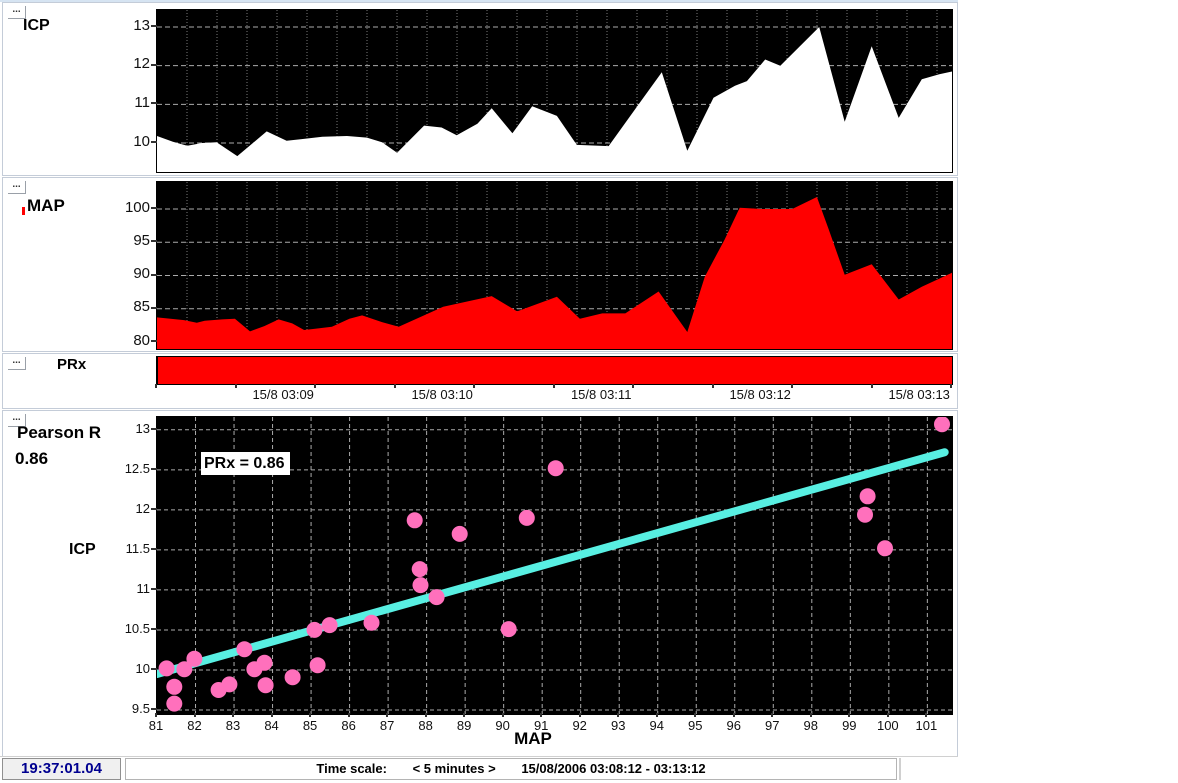 This screenshot has width=1178, height=783. What do you see at coordinates (442, 394) in the screenshot?
I see `time-axis-label: 15/8 03:10` at bounding box center [442, 394].